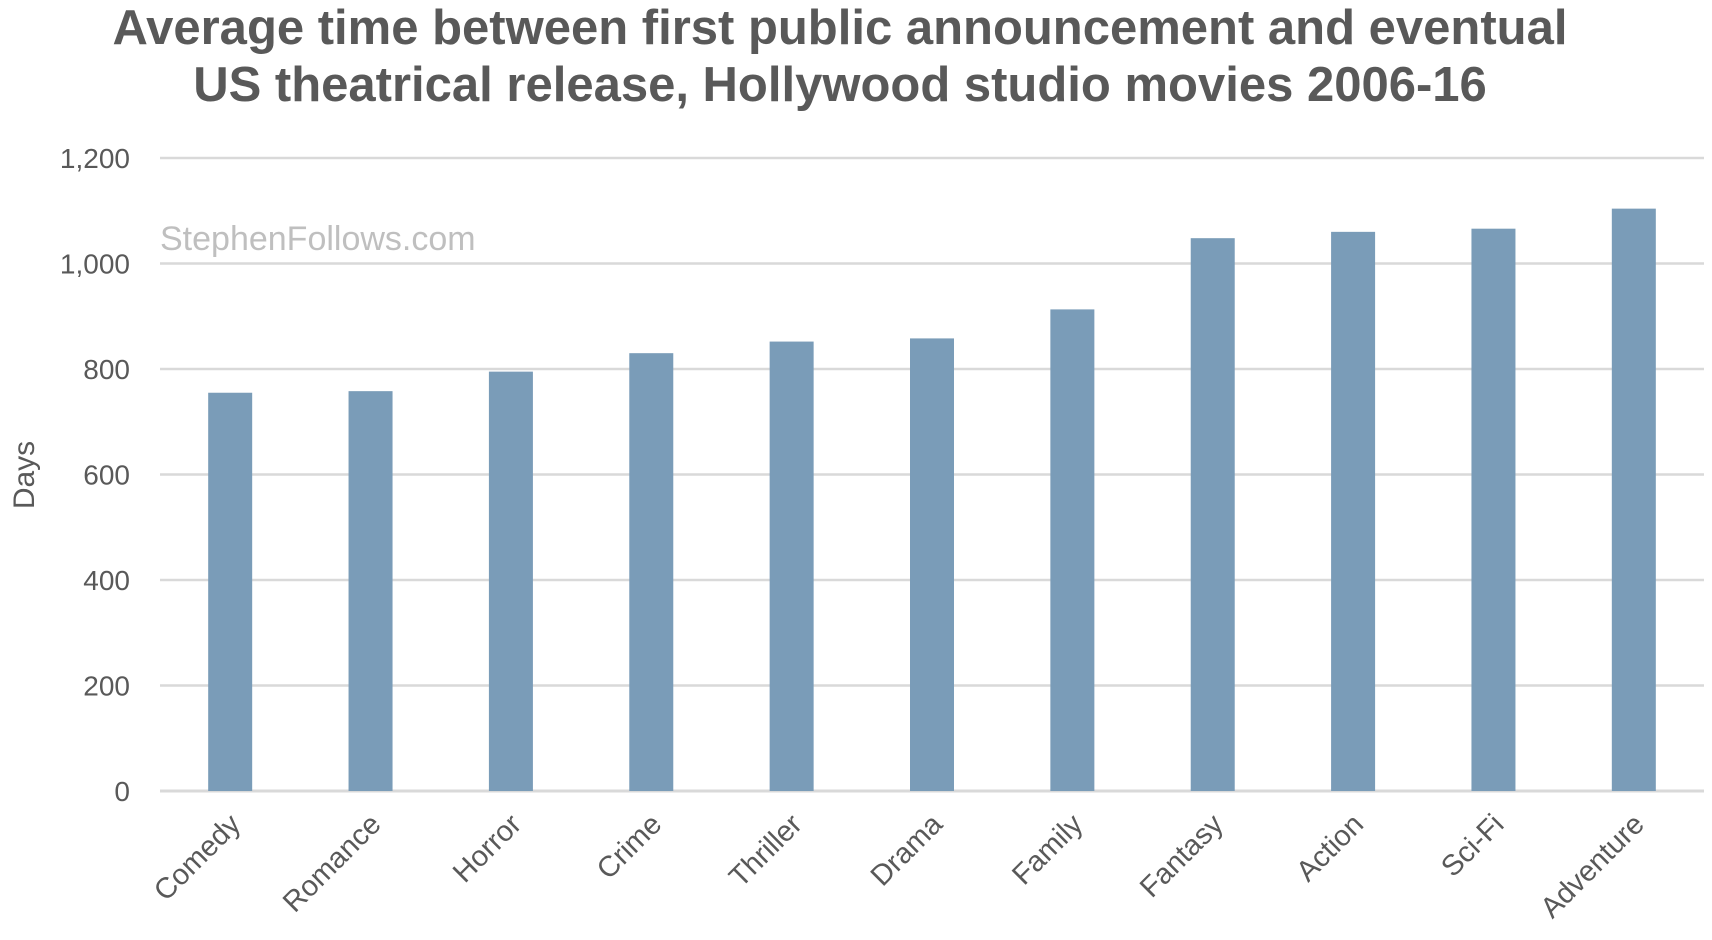 The image size is (1712, 940). I want to click on x-tick-label: Action, so click(1330, 848).